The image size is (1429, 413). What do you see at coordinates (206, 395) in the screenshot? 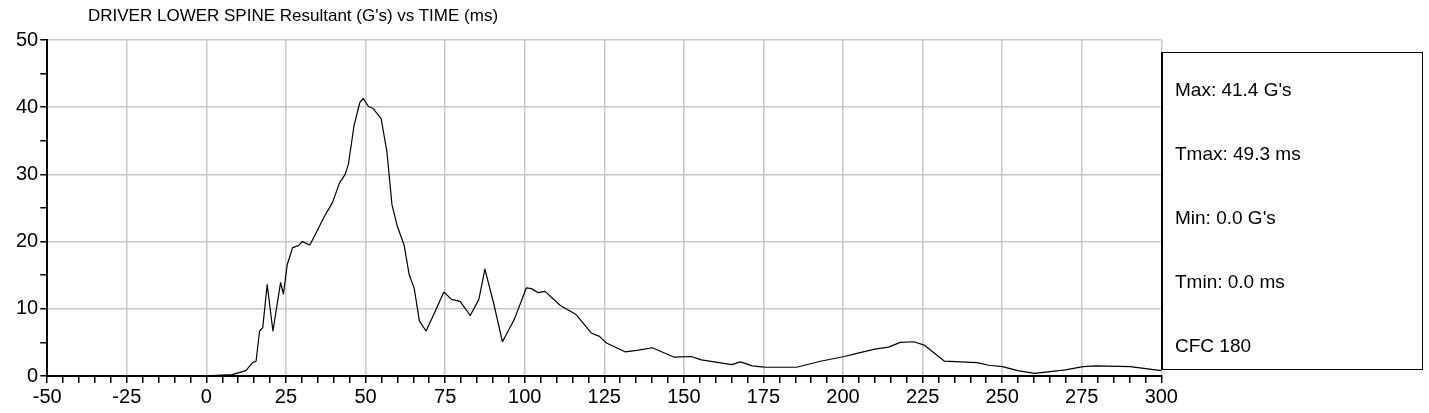
I see `x-tick-label: 0` at bounding box center [206, 395].